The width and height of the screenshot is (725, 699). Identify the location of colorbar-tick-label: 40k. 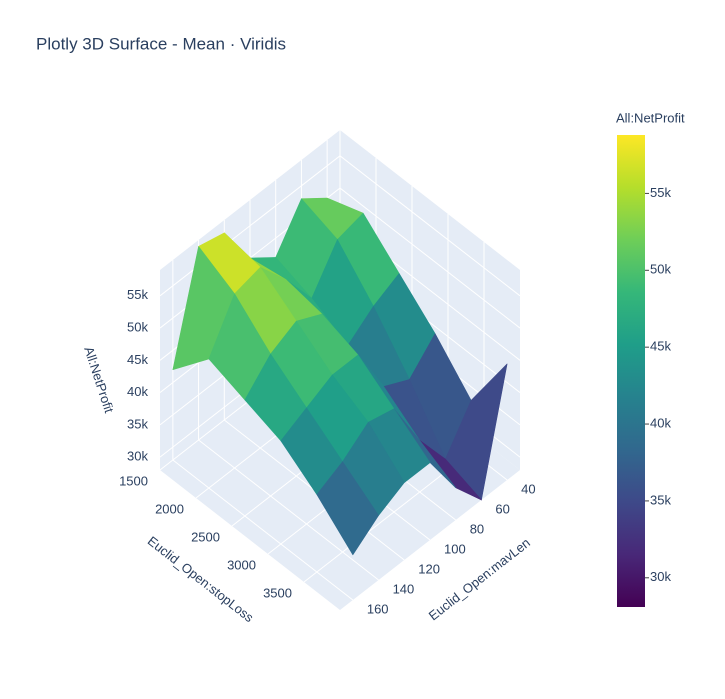
(660, 422).